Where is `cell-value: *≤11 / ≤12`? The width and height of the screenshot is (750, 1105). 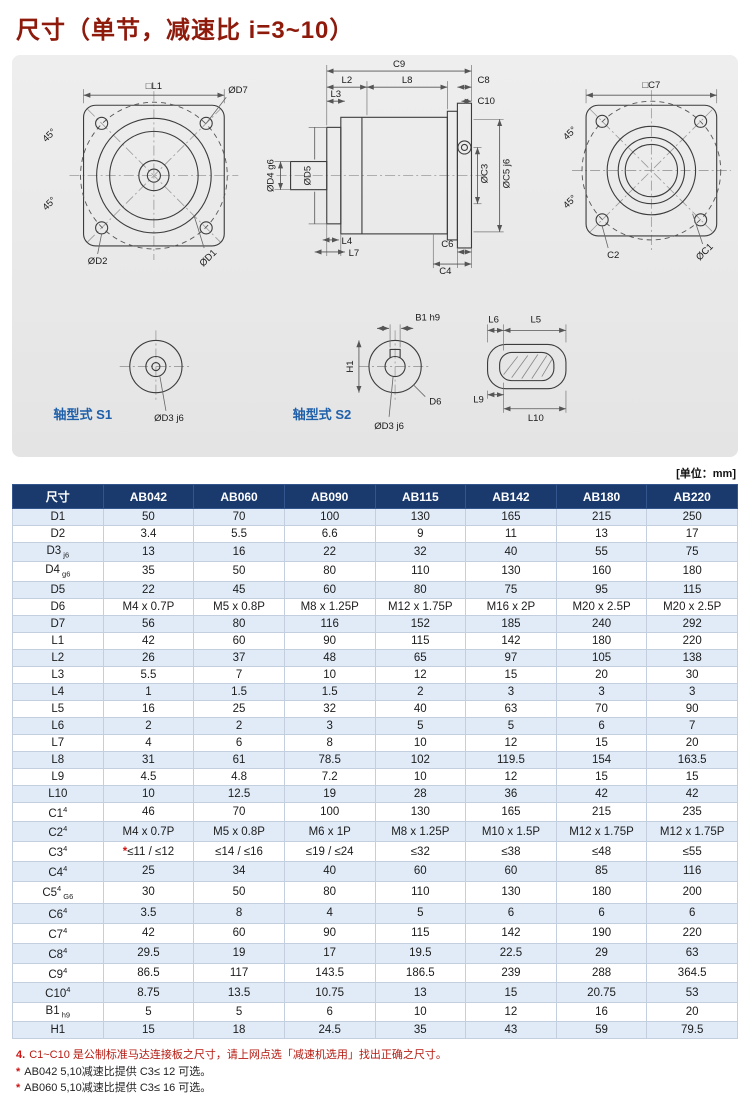
cell-value: *≤11 / ≤12 is located at coordinates (148, 852).